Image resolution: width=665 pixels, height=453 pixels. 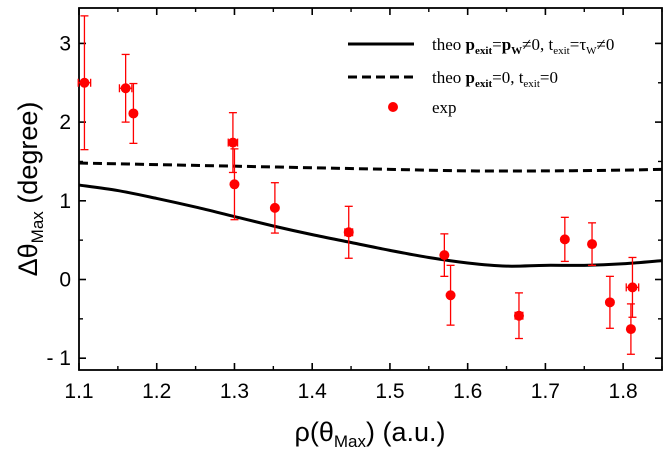 What do you see at coordinates (444, 107) in the screenshot?
I see `legend-label: exp` at bounding box center [444, 107].